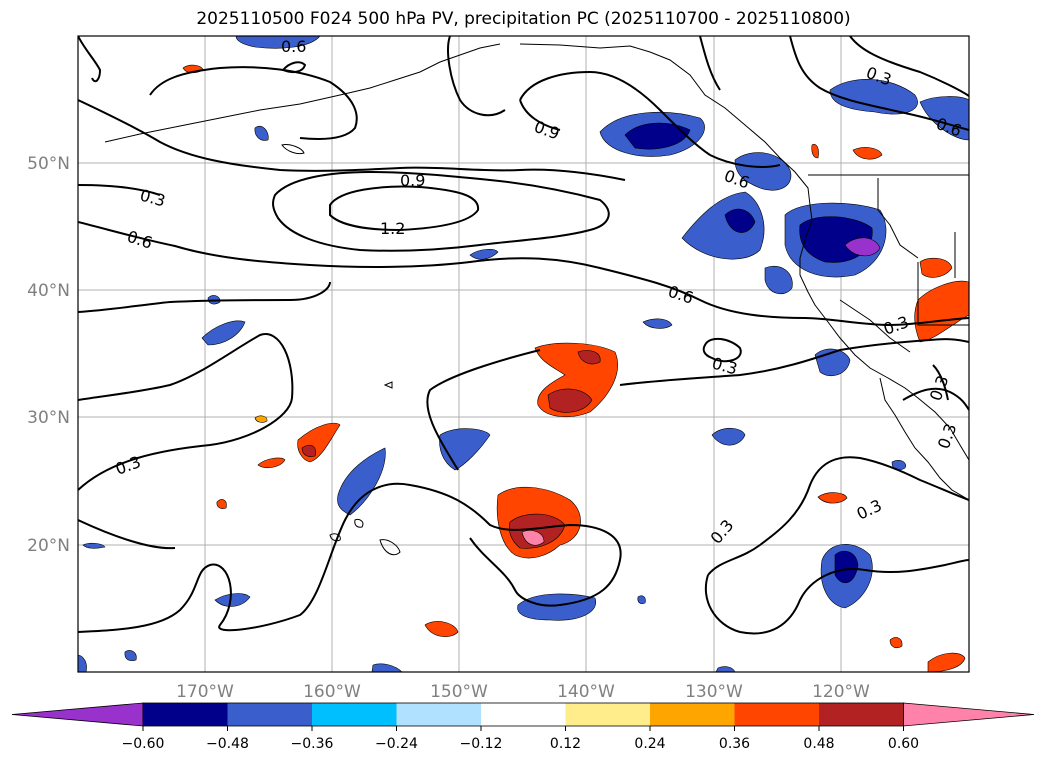  What do you see at coordinates (714, 692) in the screenshot?
I see `lon-label: 130°W` at bounding box center [714, 692].